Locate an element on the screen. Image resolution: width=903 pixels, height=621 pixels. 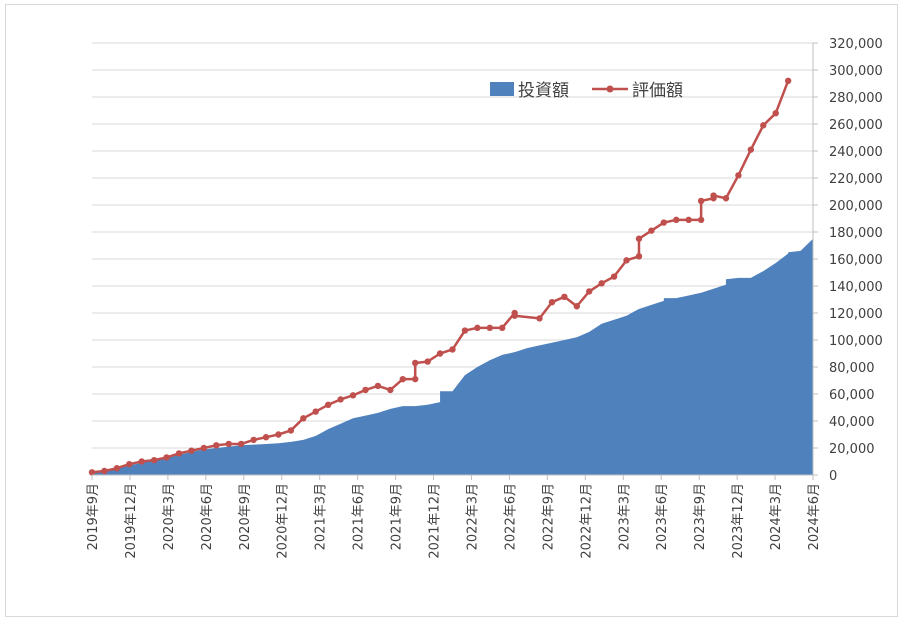
x-tick-label: 2024年6月 is located at coordinates (814, 516).